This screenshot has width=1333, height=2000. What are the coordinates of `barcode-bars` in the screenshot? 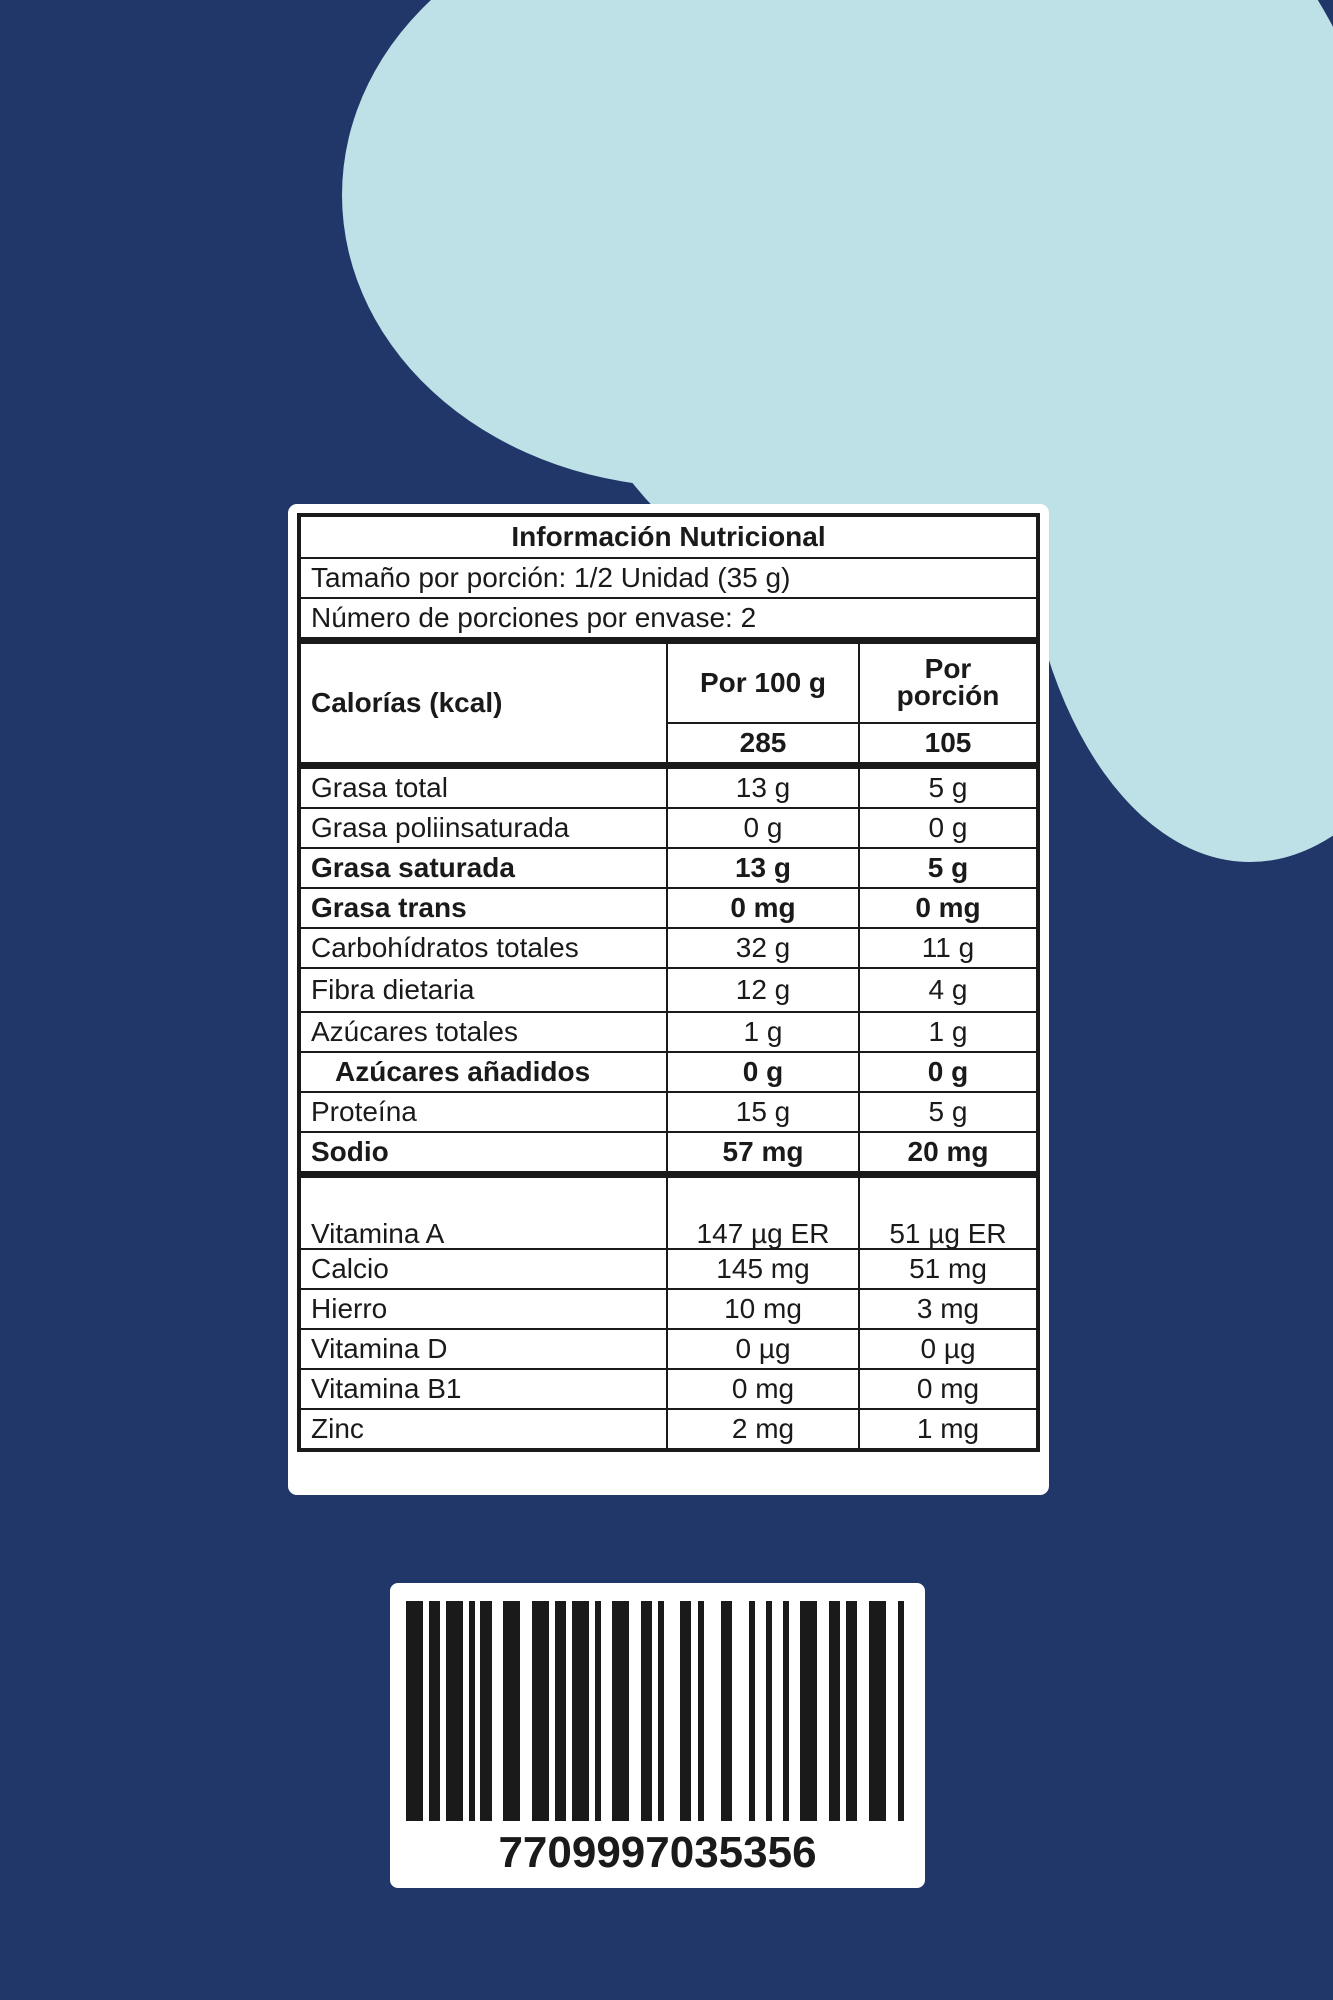 It's located at (655, 1711).